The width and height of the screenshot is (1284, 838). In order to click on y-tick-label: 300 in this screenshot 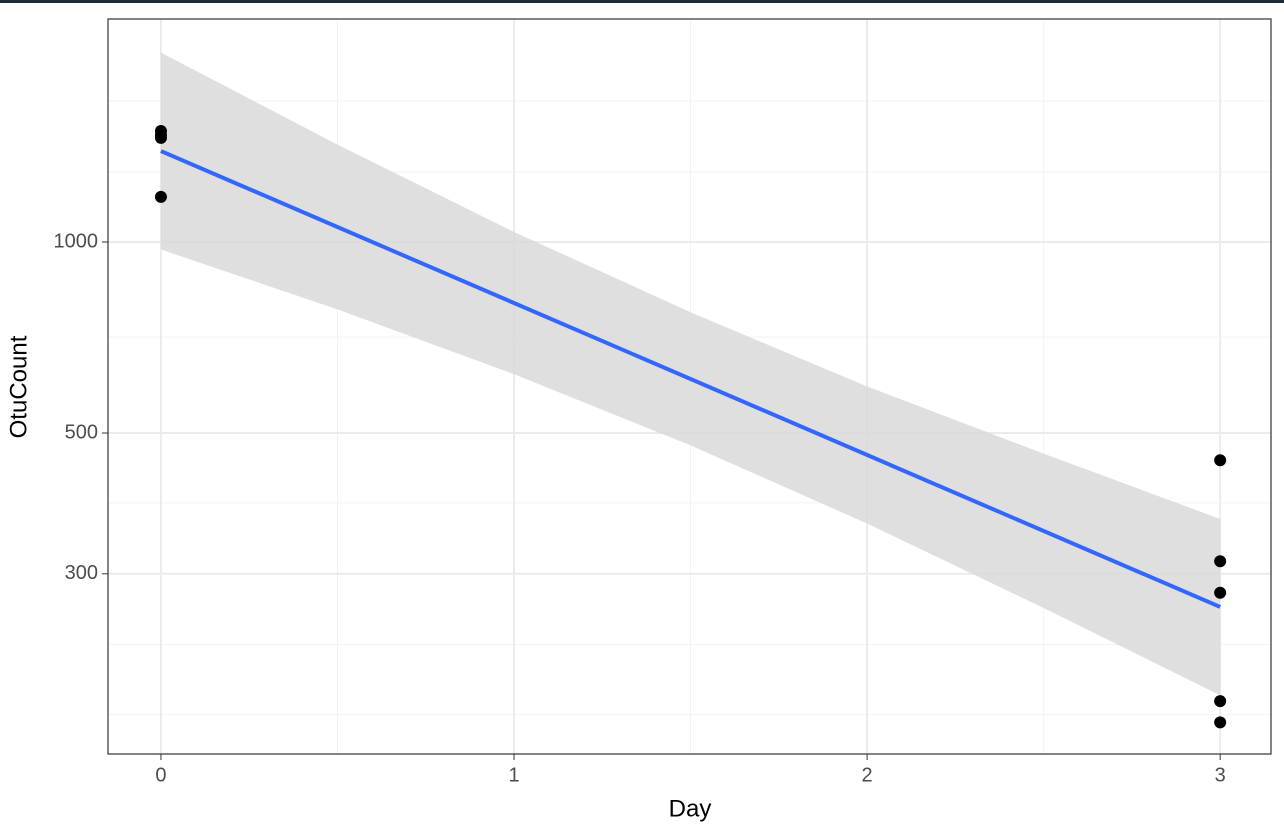, I will do `click(81, 573)`.